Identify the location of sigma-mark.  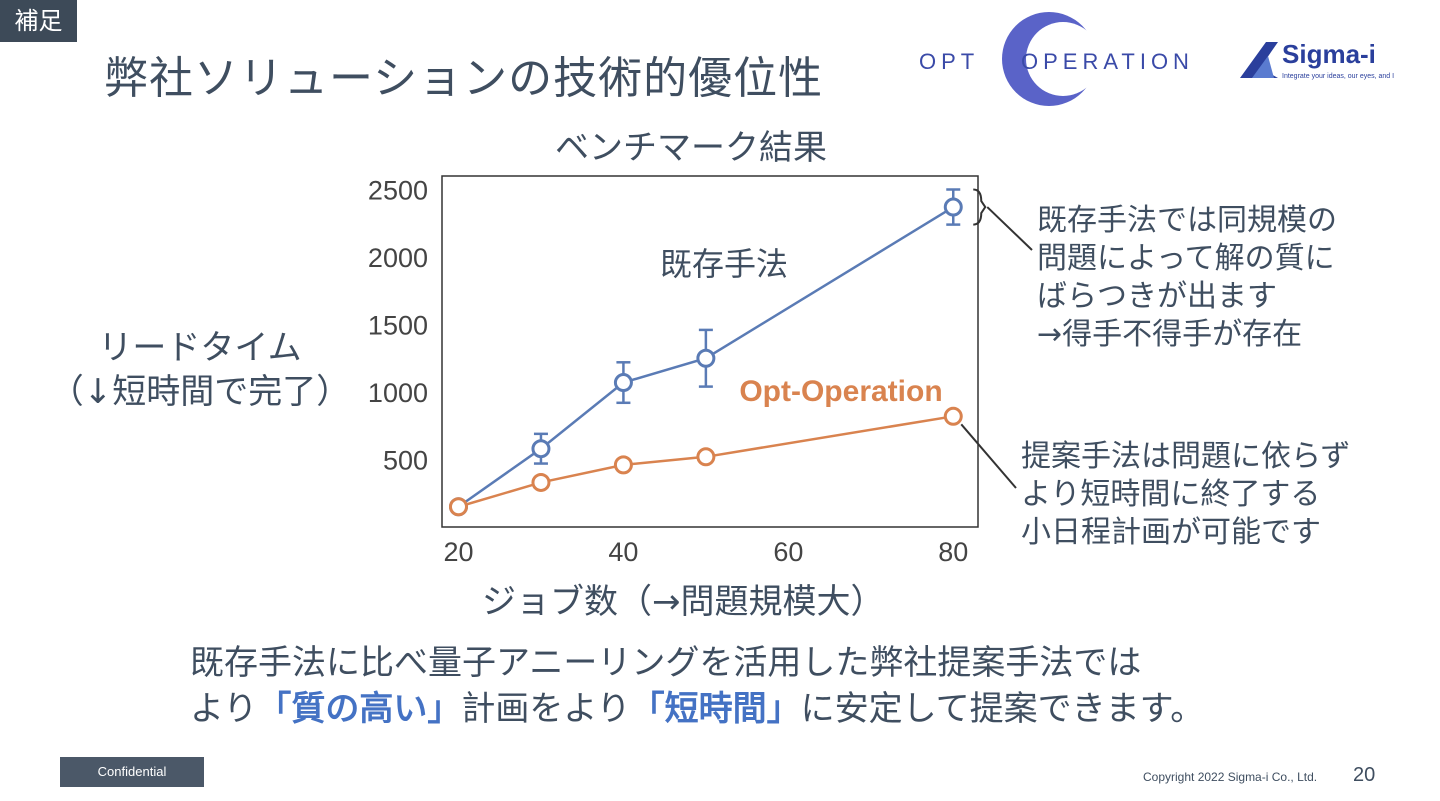
(1259, 60).